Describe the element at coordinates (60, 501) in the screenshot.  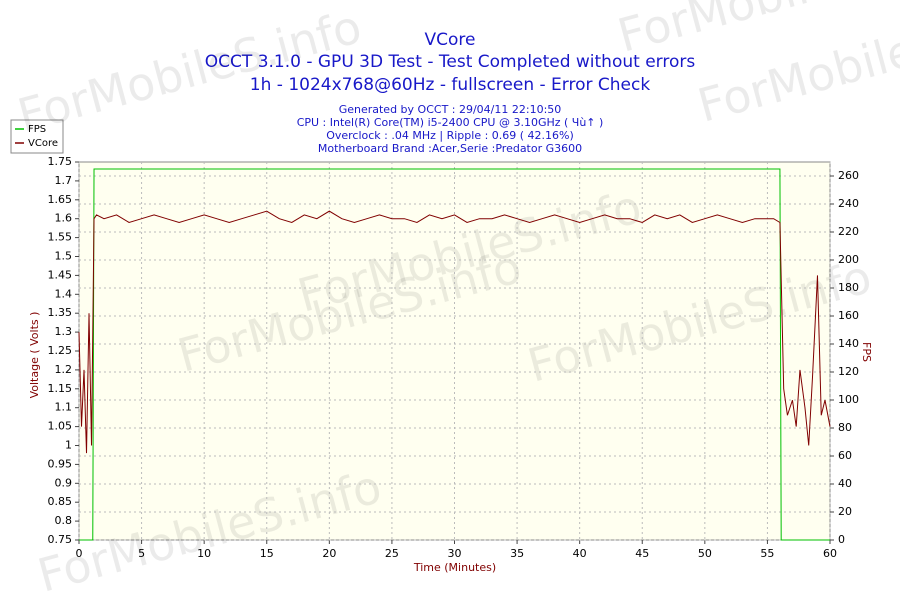
I see `y-tick-label: 0.85` at that location.